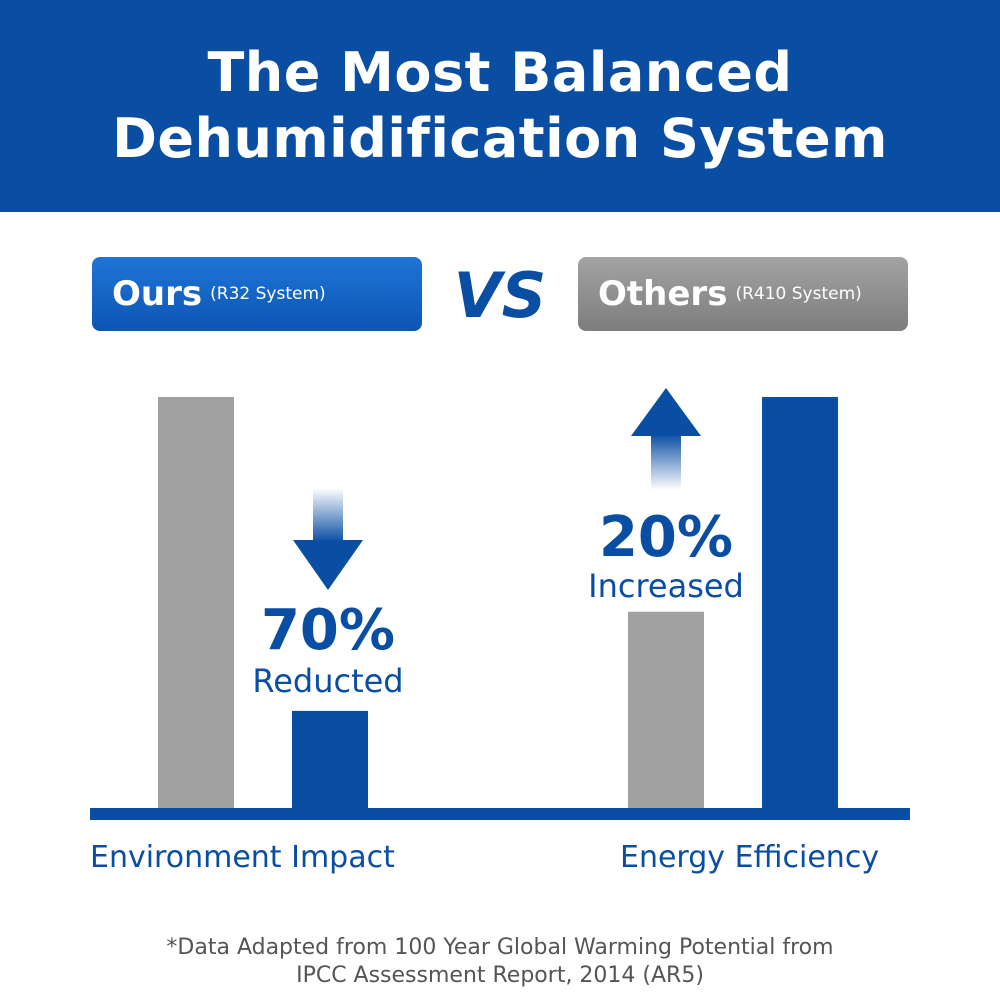 The width and height of the screenshot is (1000, 1000). Describe the element at coordinates (328, 681) in the screenshot. I see `reduction-label: Reducted` at that location.